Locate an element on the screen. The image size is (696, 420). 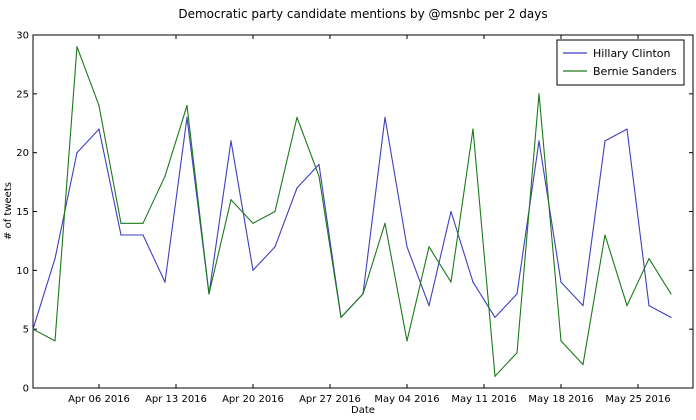
y-tick-label: 15 is located at coordinates (22, 212).